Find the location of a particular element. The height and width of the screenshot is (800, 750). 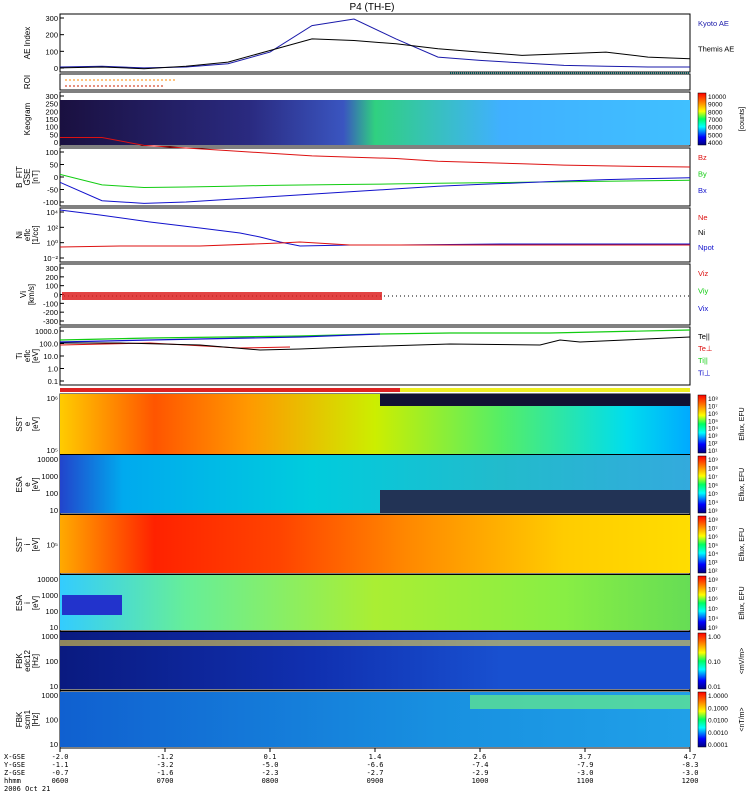

xaxis-value: 1100 is located at coordinates (585, 781).